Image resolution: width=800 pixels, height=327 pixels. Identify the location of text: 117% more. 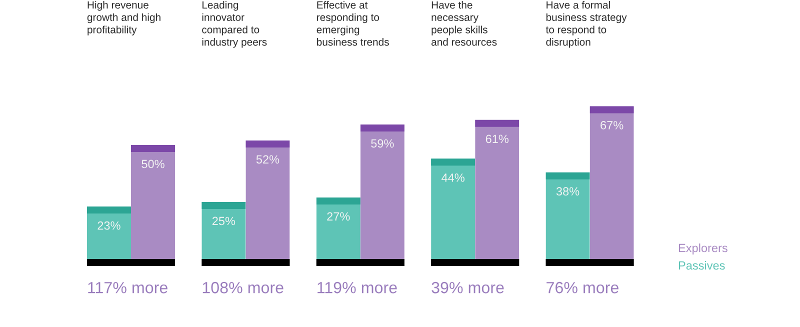
(128, 288).